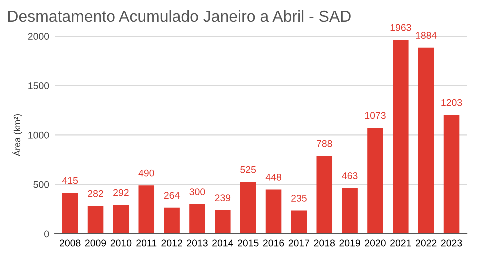 The height and width of the screenshot is (260, 479). I want to click on data-label: 490, so click(146, 173).